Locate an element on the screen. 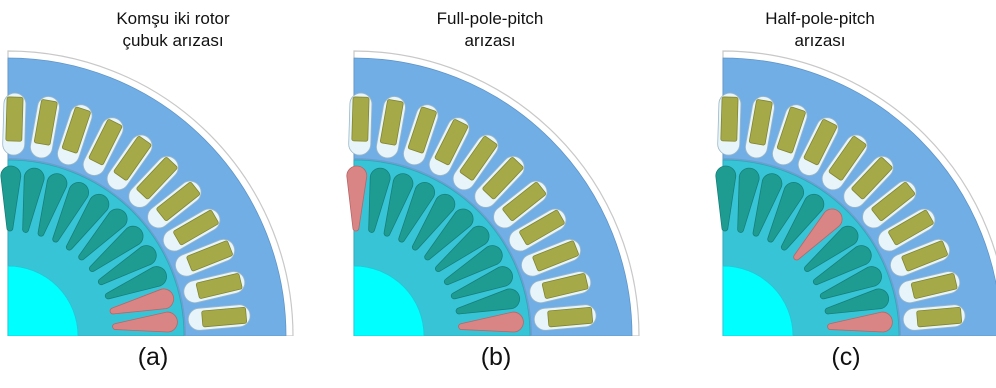 This screenshot has width=996, height=388. panel-b-title-line-2: arızası is located at coordinates (490, 40).